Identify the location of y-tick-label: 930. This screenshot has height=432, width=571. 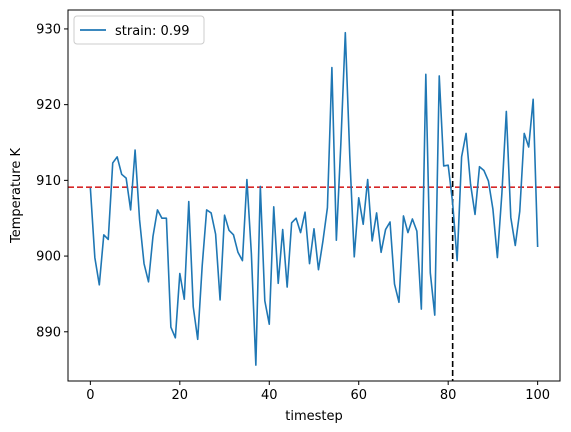
(48, 29).